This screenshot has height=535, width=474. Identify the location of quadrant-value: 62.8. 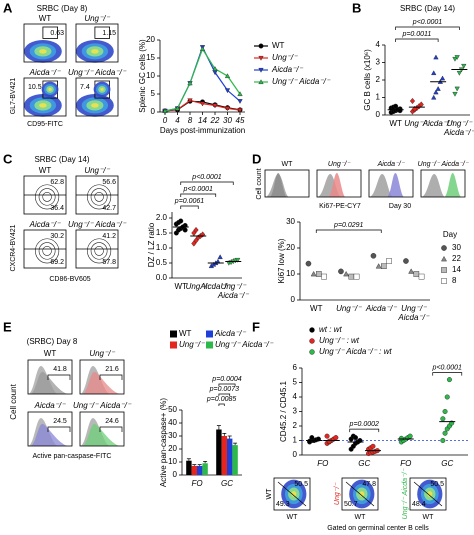
(57, 182).